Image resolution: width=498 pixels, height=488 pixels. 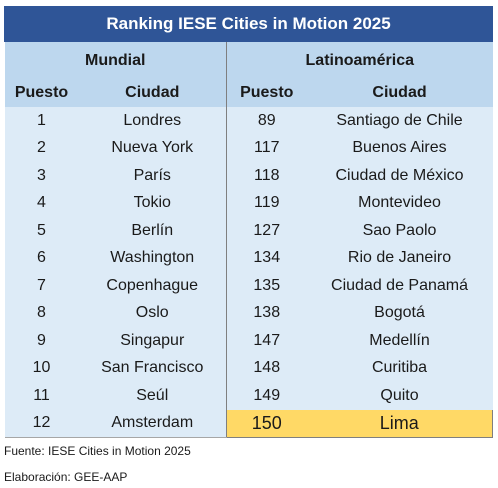 What do you see at coordinates (399, 341) in the screenshot?
I see `latam-city-cell: Medellín` at bounding box center [399, 341].